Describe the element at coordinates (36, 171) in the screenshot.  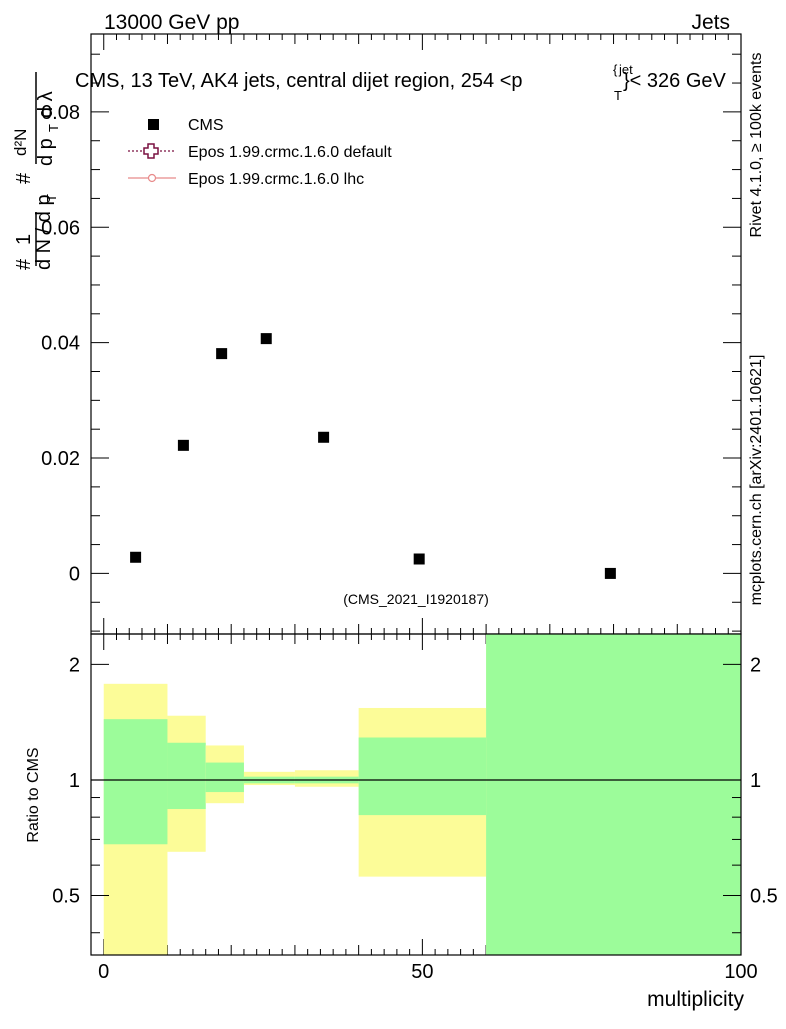
I see `y-axis-label: # 1 d N / d p T # d²N d p T d λ` at that location.